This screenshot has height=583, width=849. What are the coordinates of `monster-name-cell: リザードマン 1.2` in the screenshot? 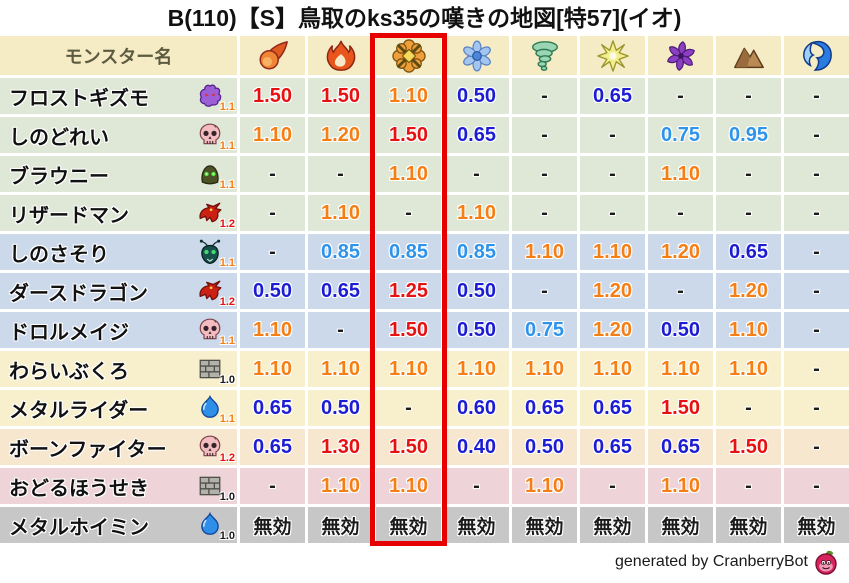 It's located at (118, 213).